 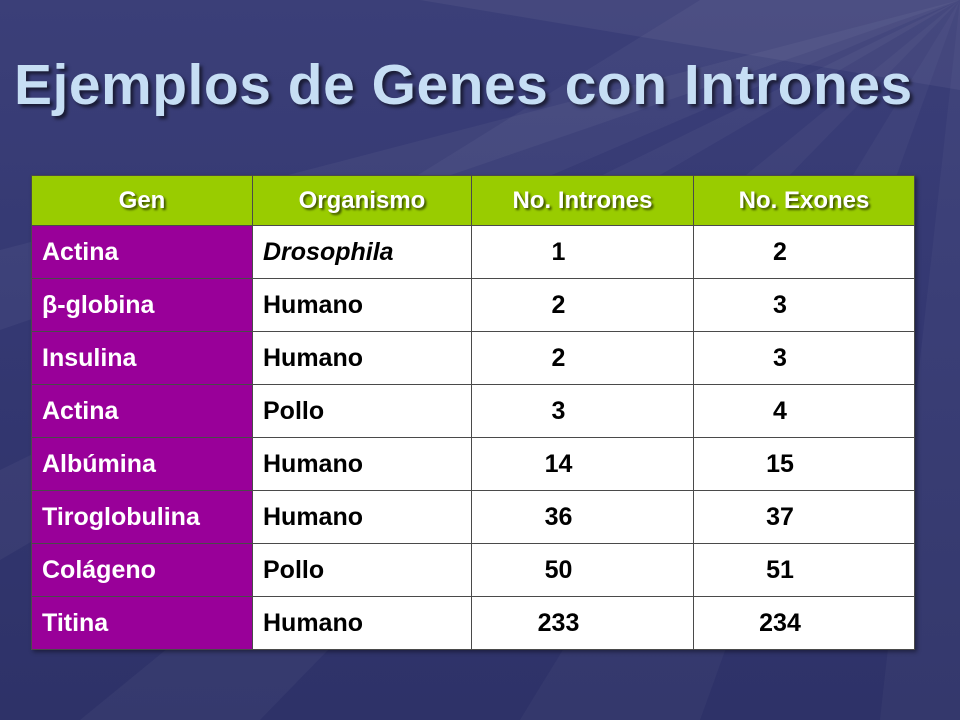 I want to click on exones-cell: 37, so click(x=804, y=517).